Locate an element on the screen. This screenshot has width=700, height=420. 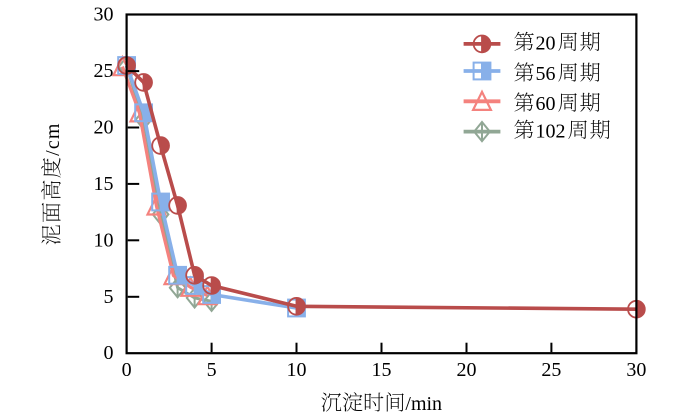
svg-text: 60 is located at coordinates (546, 104).